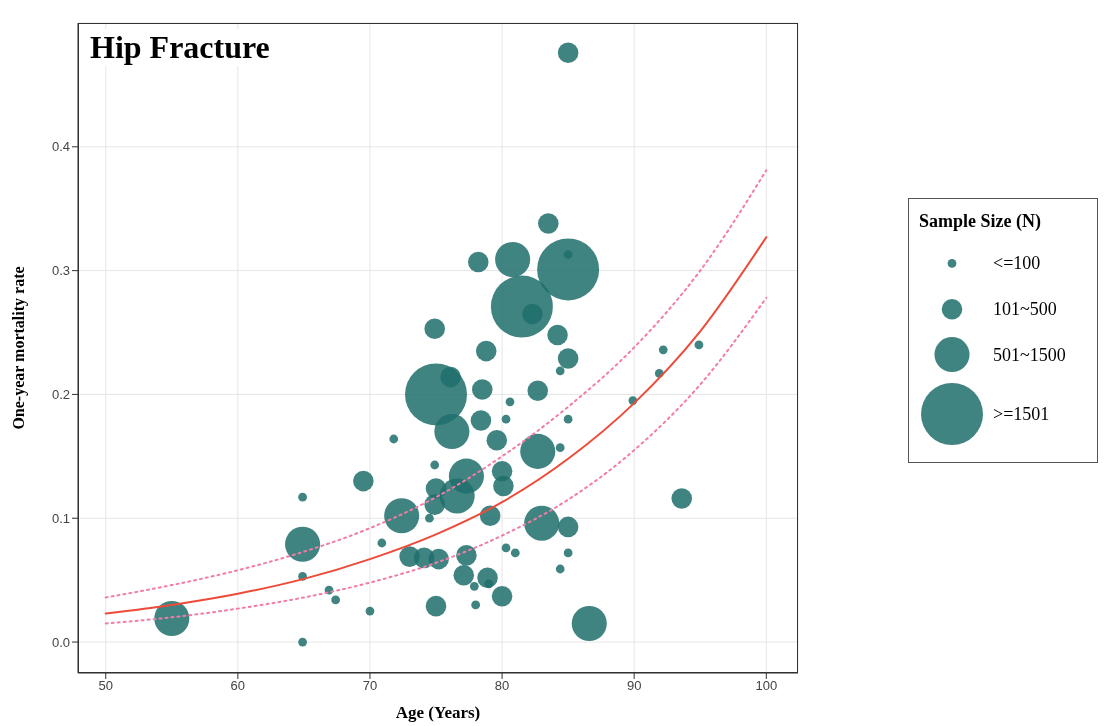 The height and width of the screenshot is (726, 1116). What do you see at coordinates (180, 47) in the screenshot?
I see `chart-title: Hip Fracture` at bounding box center [180, 47].